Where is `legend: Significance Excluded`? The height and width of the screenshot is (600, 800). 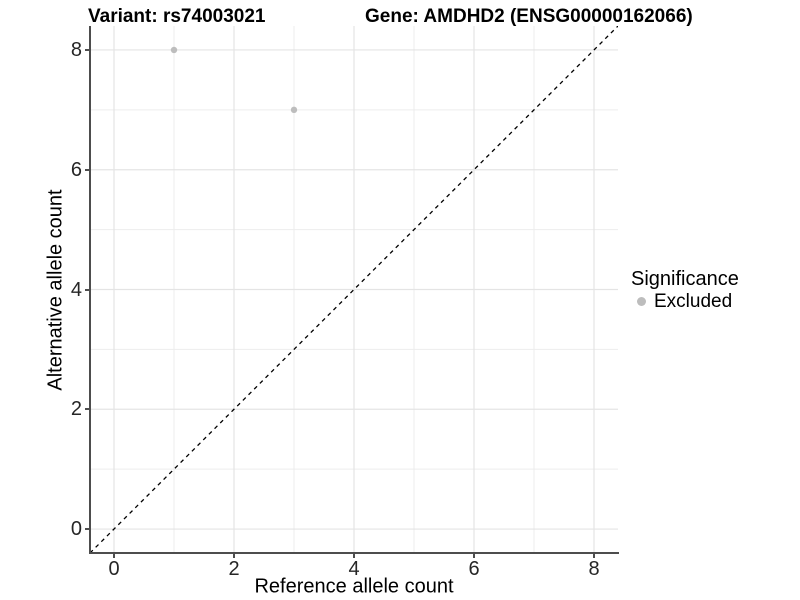
legend: Significance Excluded is located at coordinates (685, 290).